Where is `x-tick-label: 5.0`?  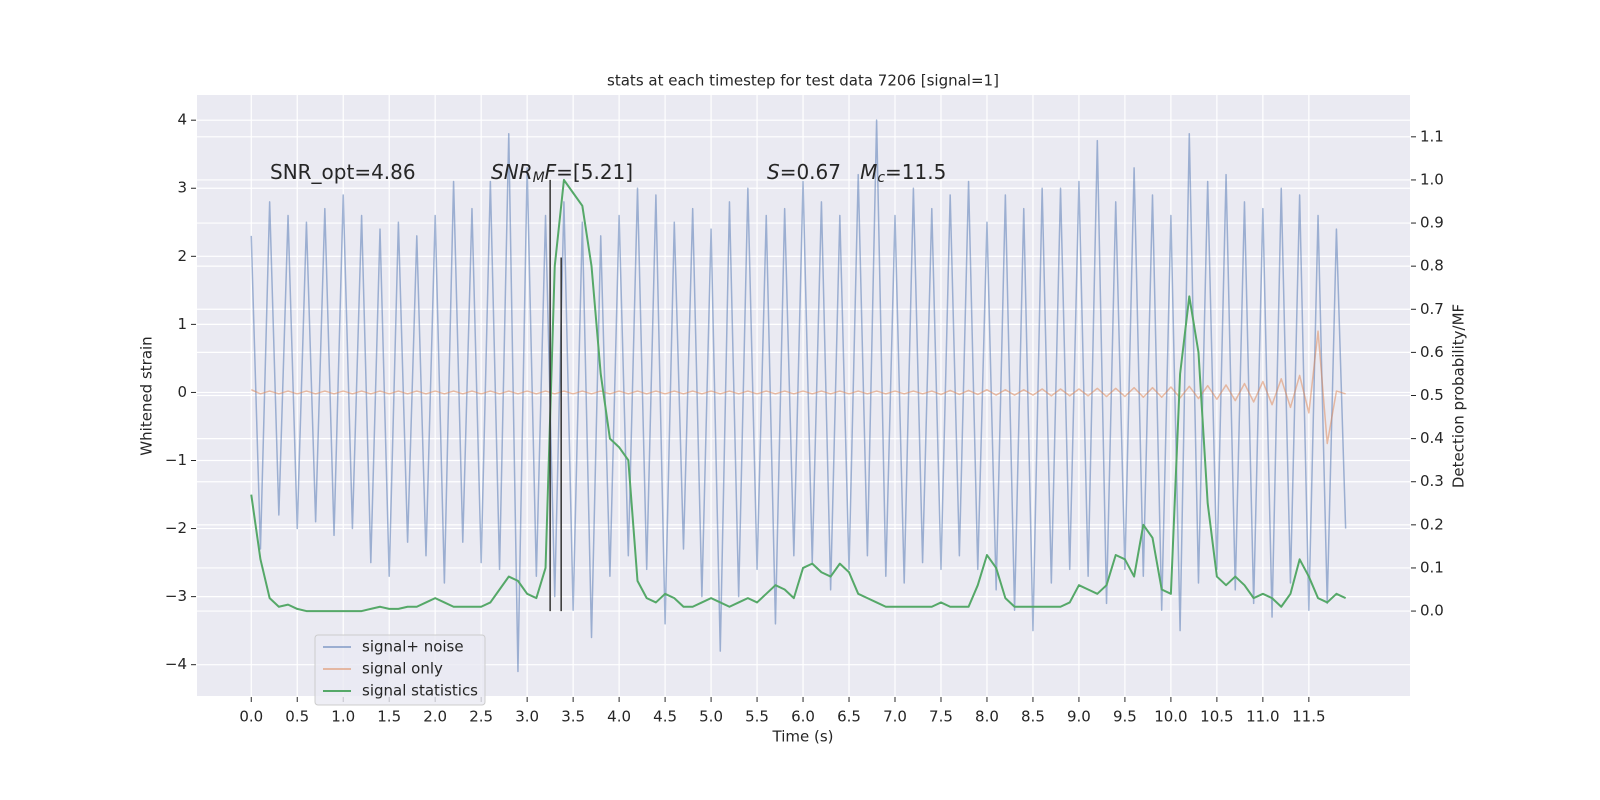
x-tick-label: 5.0 is located at coordinates (711, 717).